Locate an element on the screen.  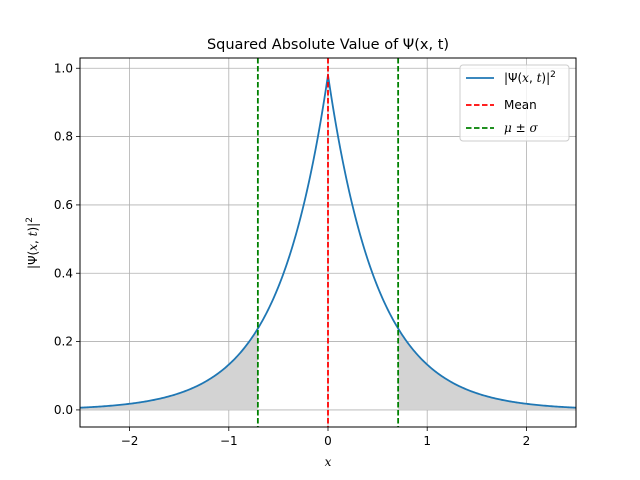
y-tick-label: 0.0 is located at coordinates (63, 410).